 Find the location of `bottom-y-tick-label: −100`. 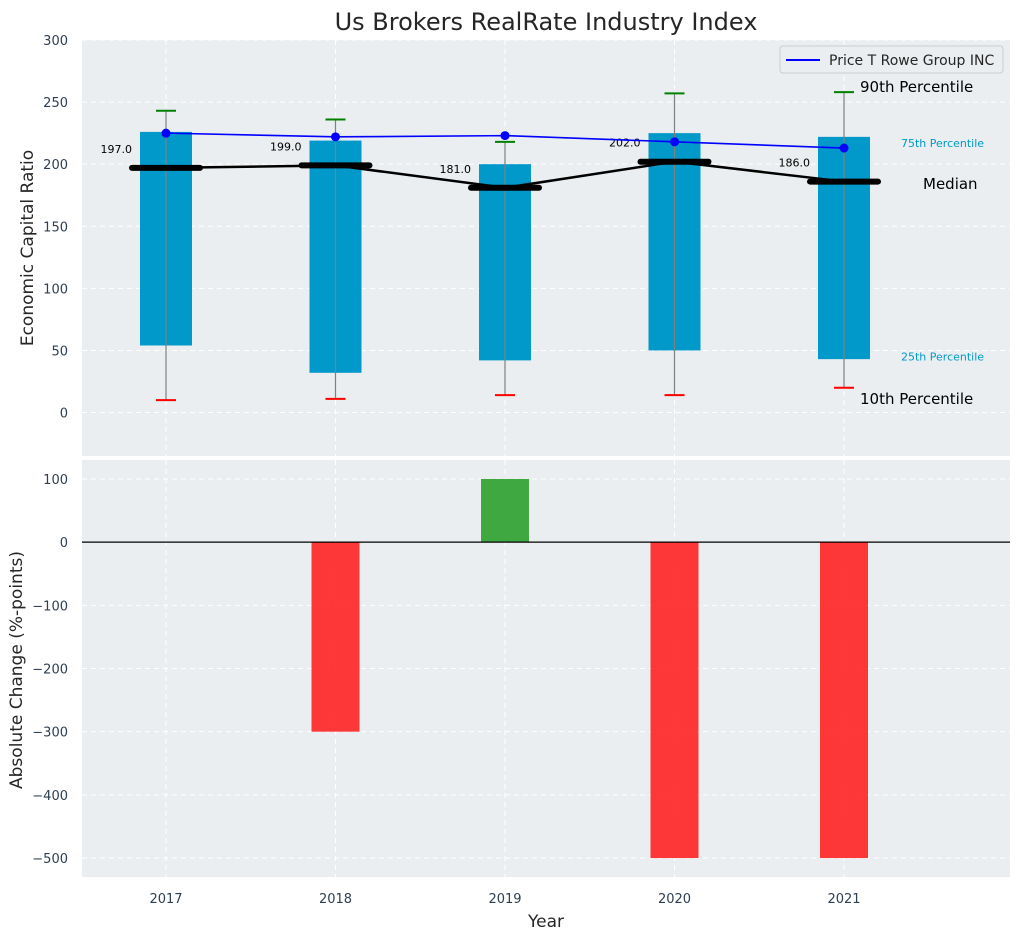

bottom-y-tick-label: −100 is located at coordinates (50, 606).